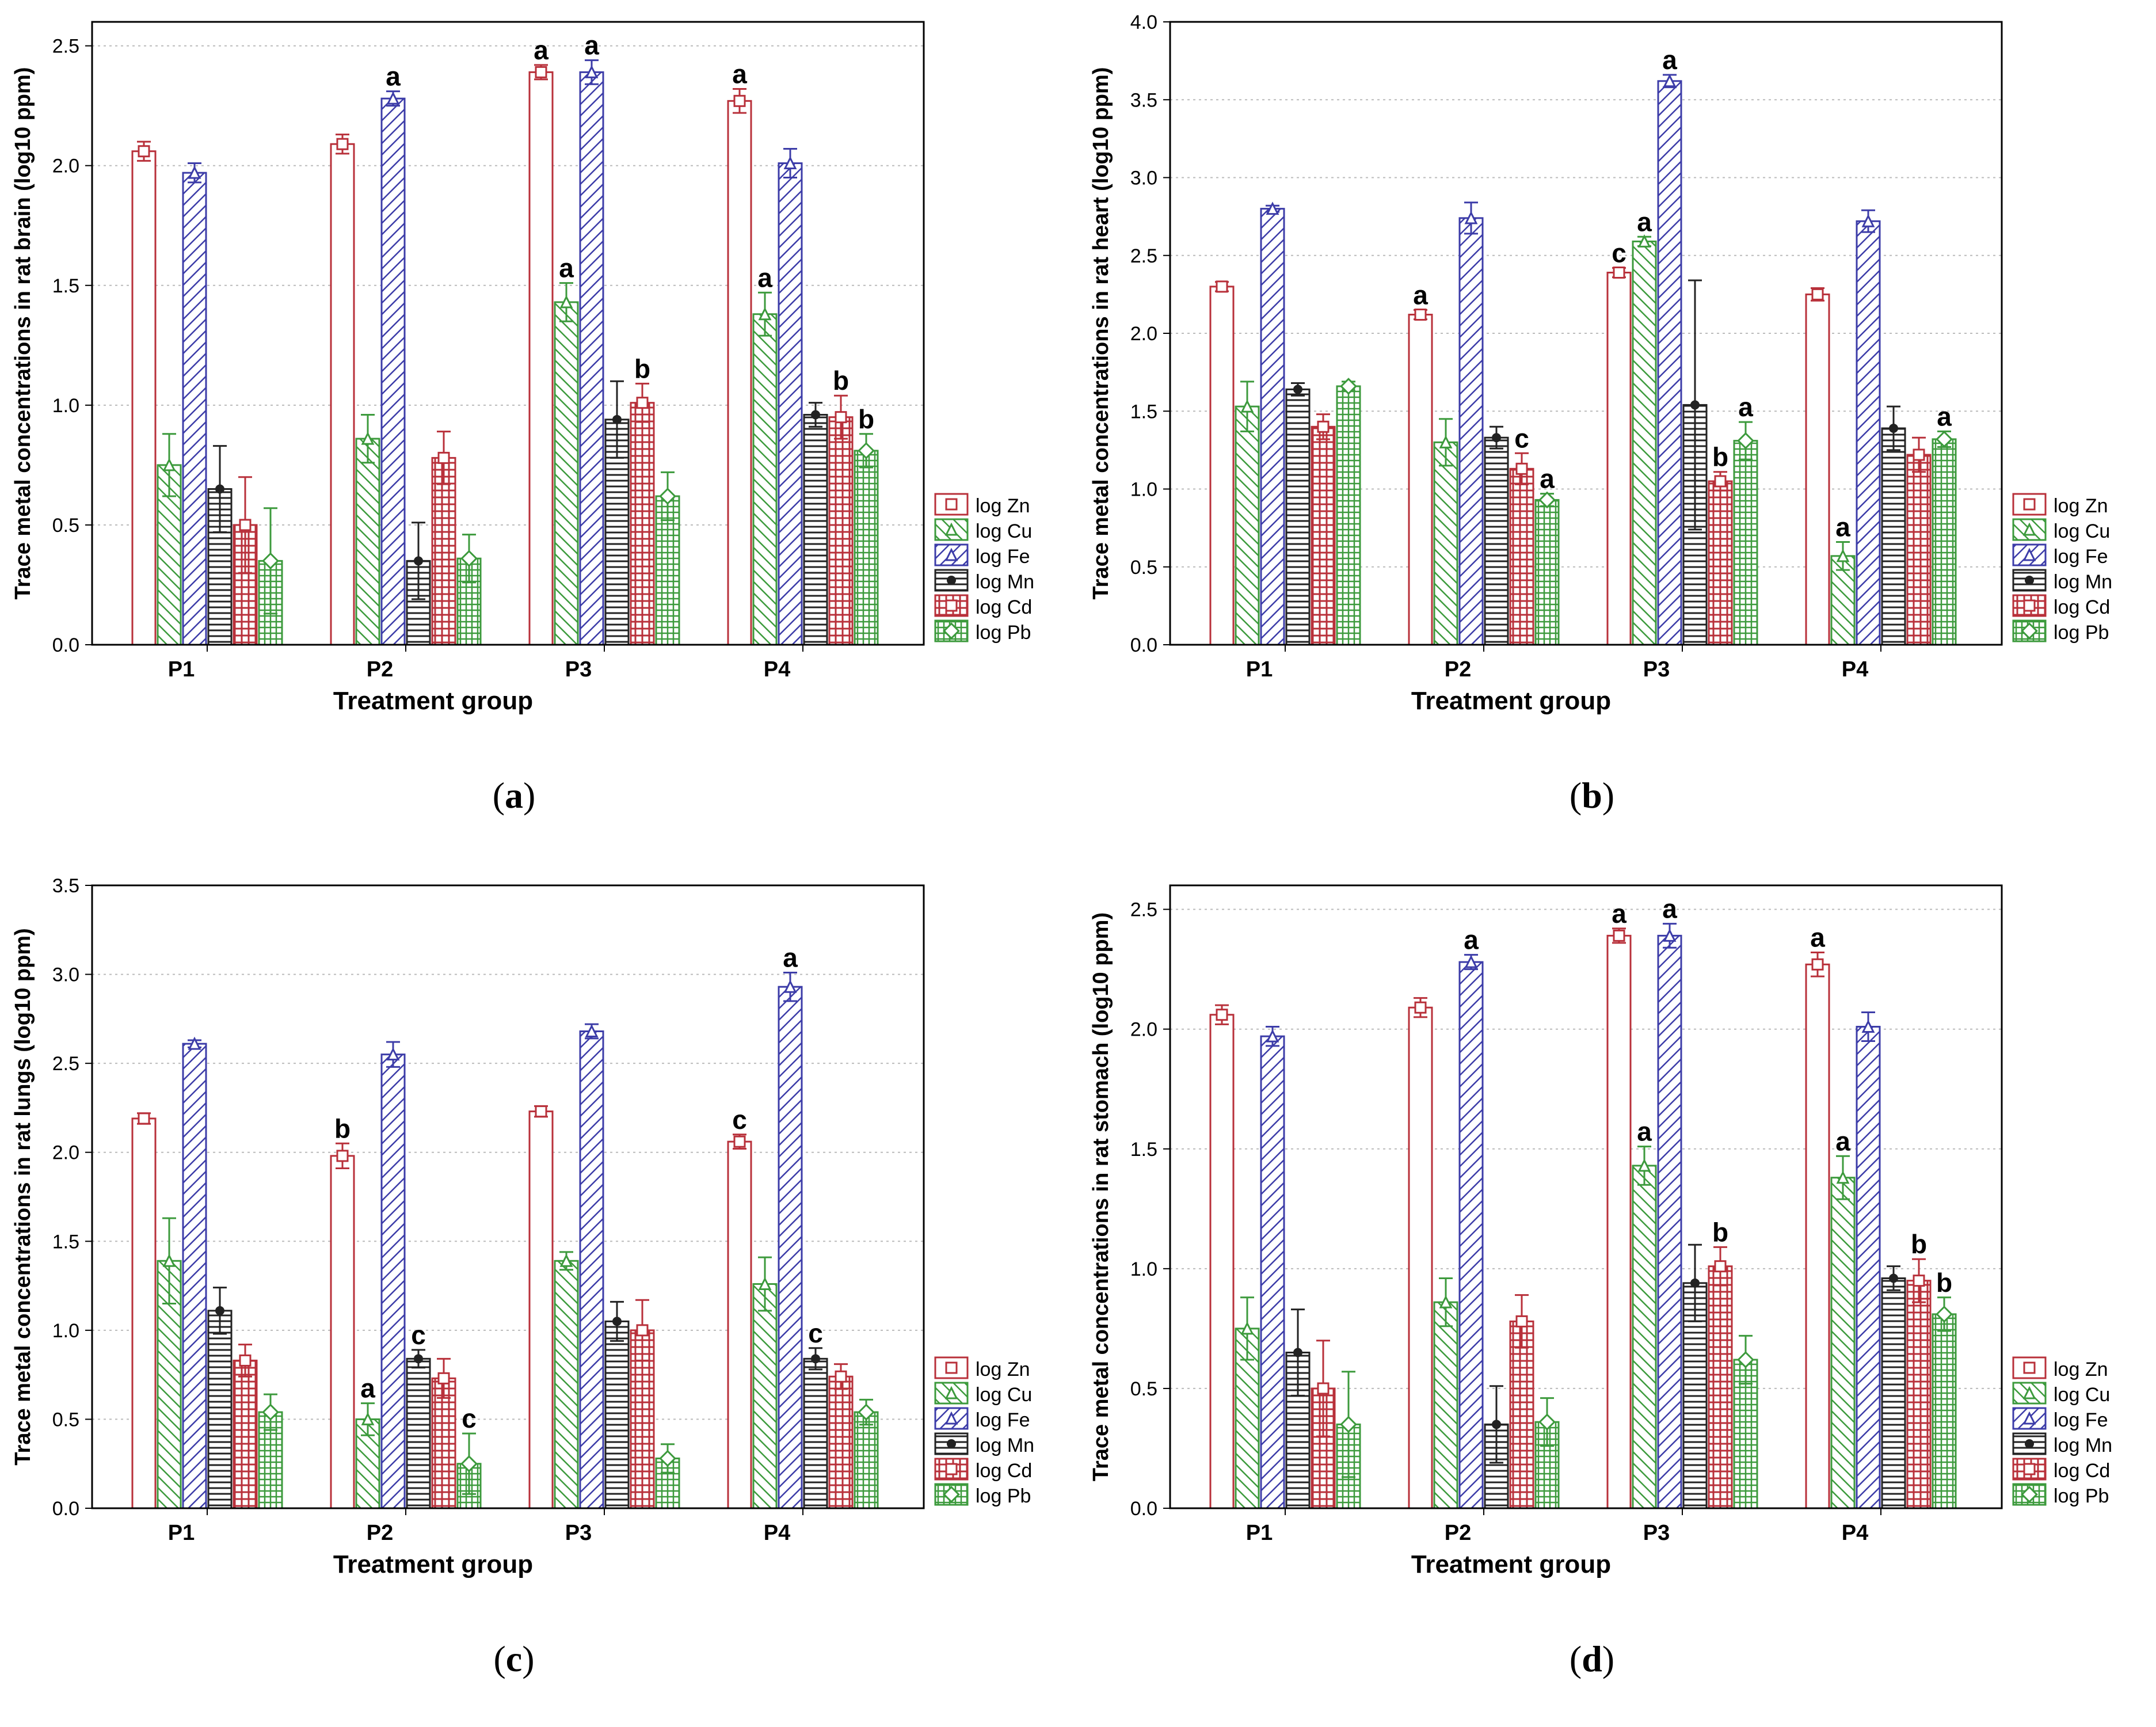 The width and height of the screenshot is (2156, 1727). What do you see at coordinates (2082, 531) in the screenshot?
I see `legend-label: log Cu` at bounding box center [2082, 531].